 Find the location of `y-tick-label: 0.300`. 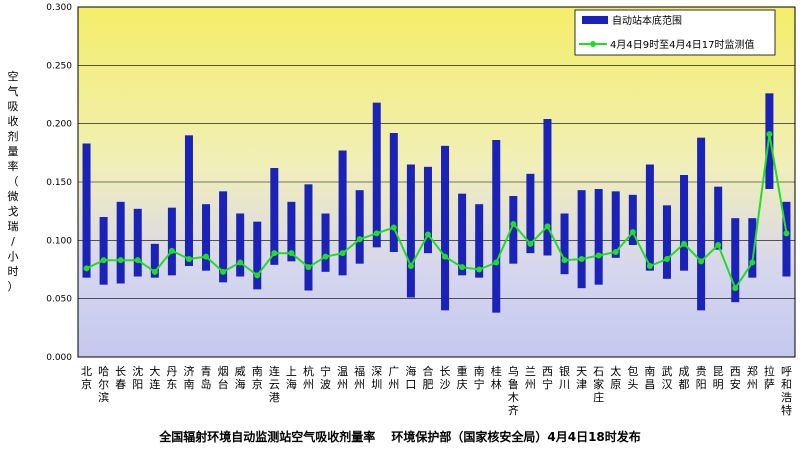

y-tick-label: 0.300 is located at coordinates (59, 8).